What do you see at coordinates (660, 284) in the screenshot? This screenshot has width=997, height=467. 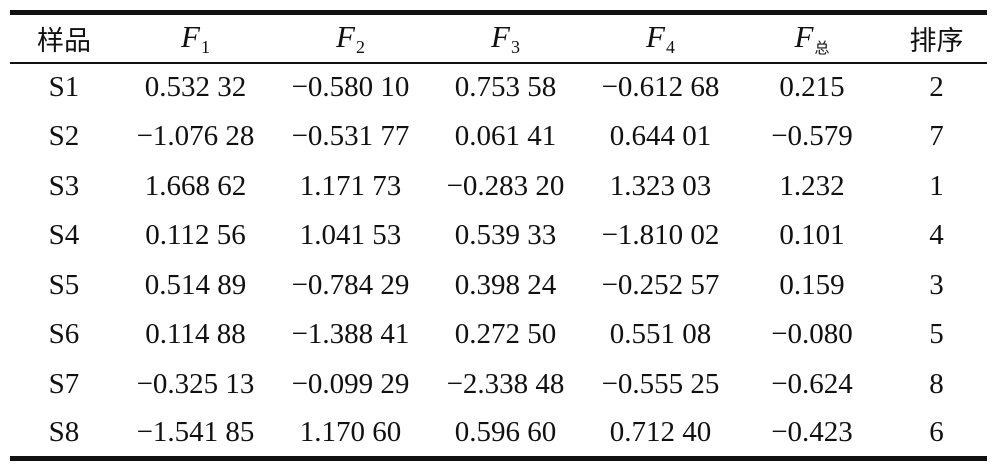 I see `cell-f4: −0.252 57` at bounding box center [660, 284].